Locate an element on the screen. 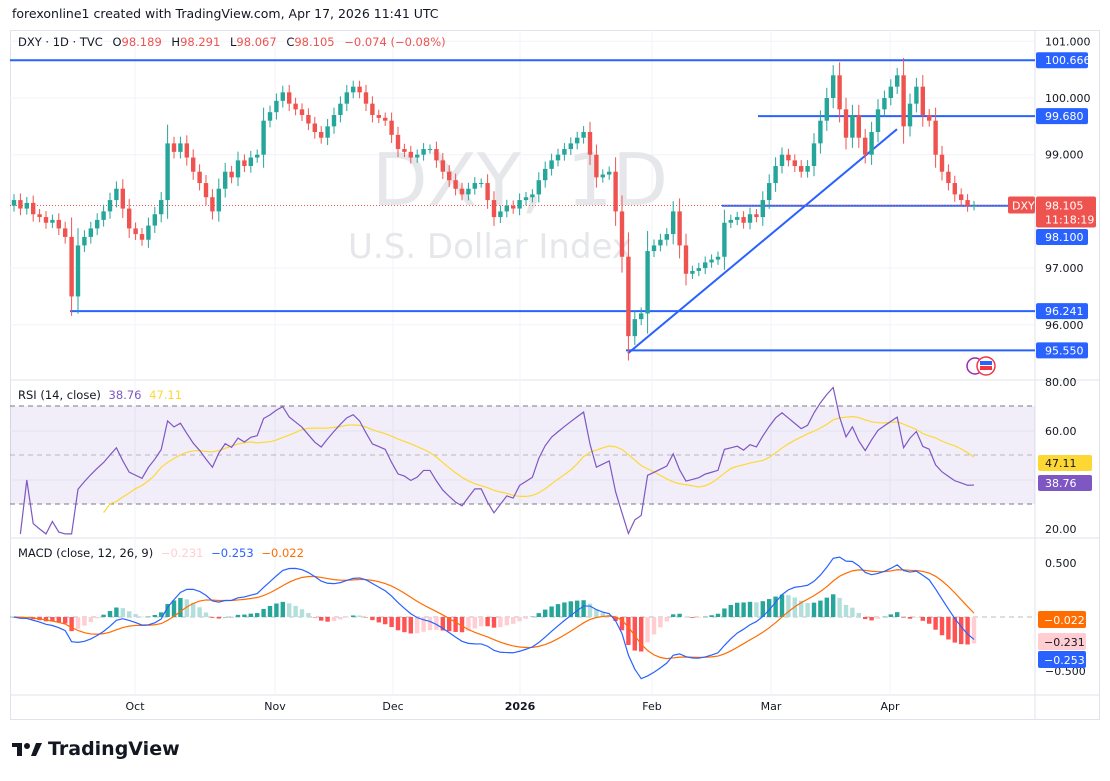  rsi-badge-text: 38.76 is located at coordinates (1061, 483).